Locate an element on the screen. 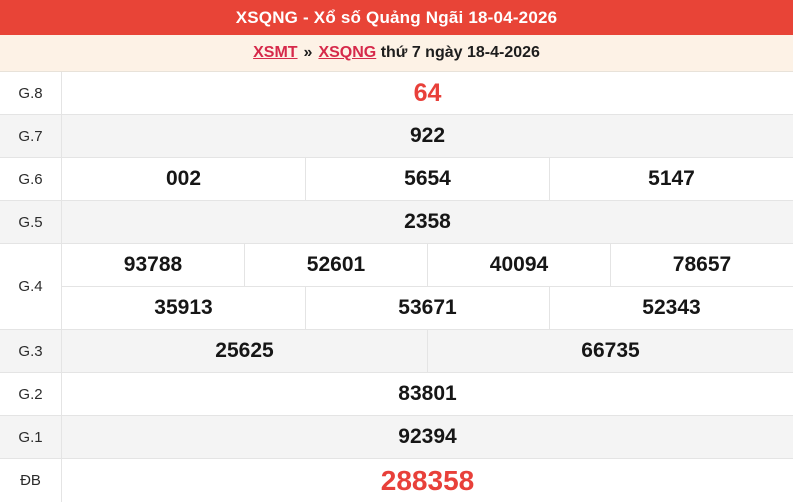 This screenshot has height=502, width=793. prize-row-g7: G.7 922 is located at coordinates (396, 136).